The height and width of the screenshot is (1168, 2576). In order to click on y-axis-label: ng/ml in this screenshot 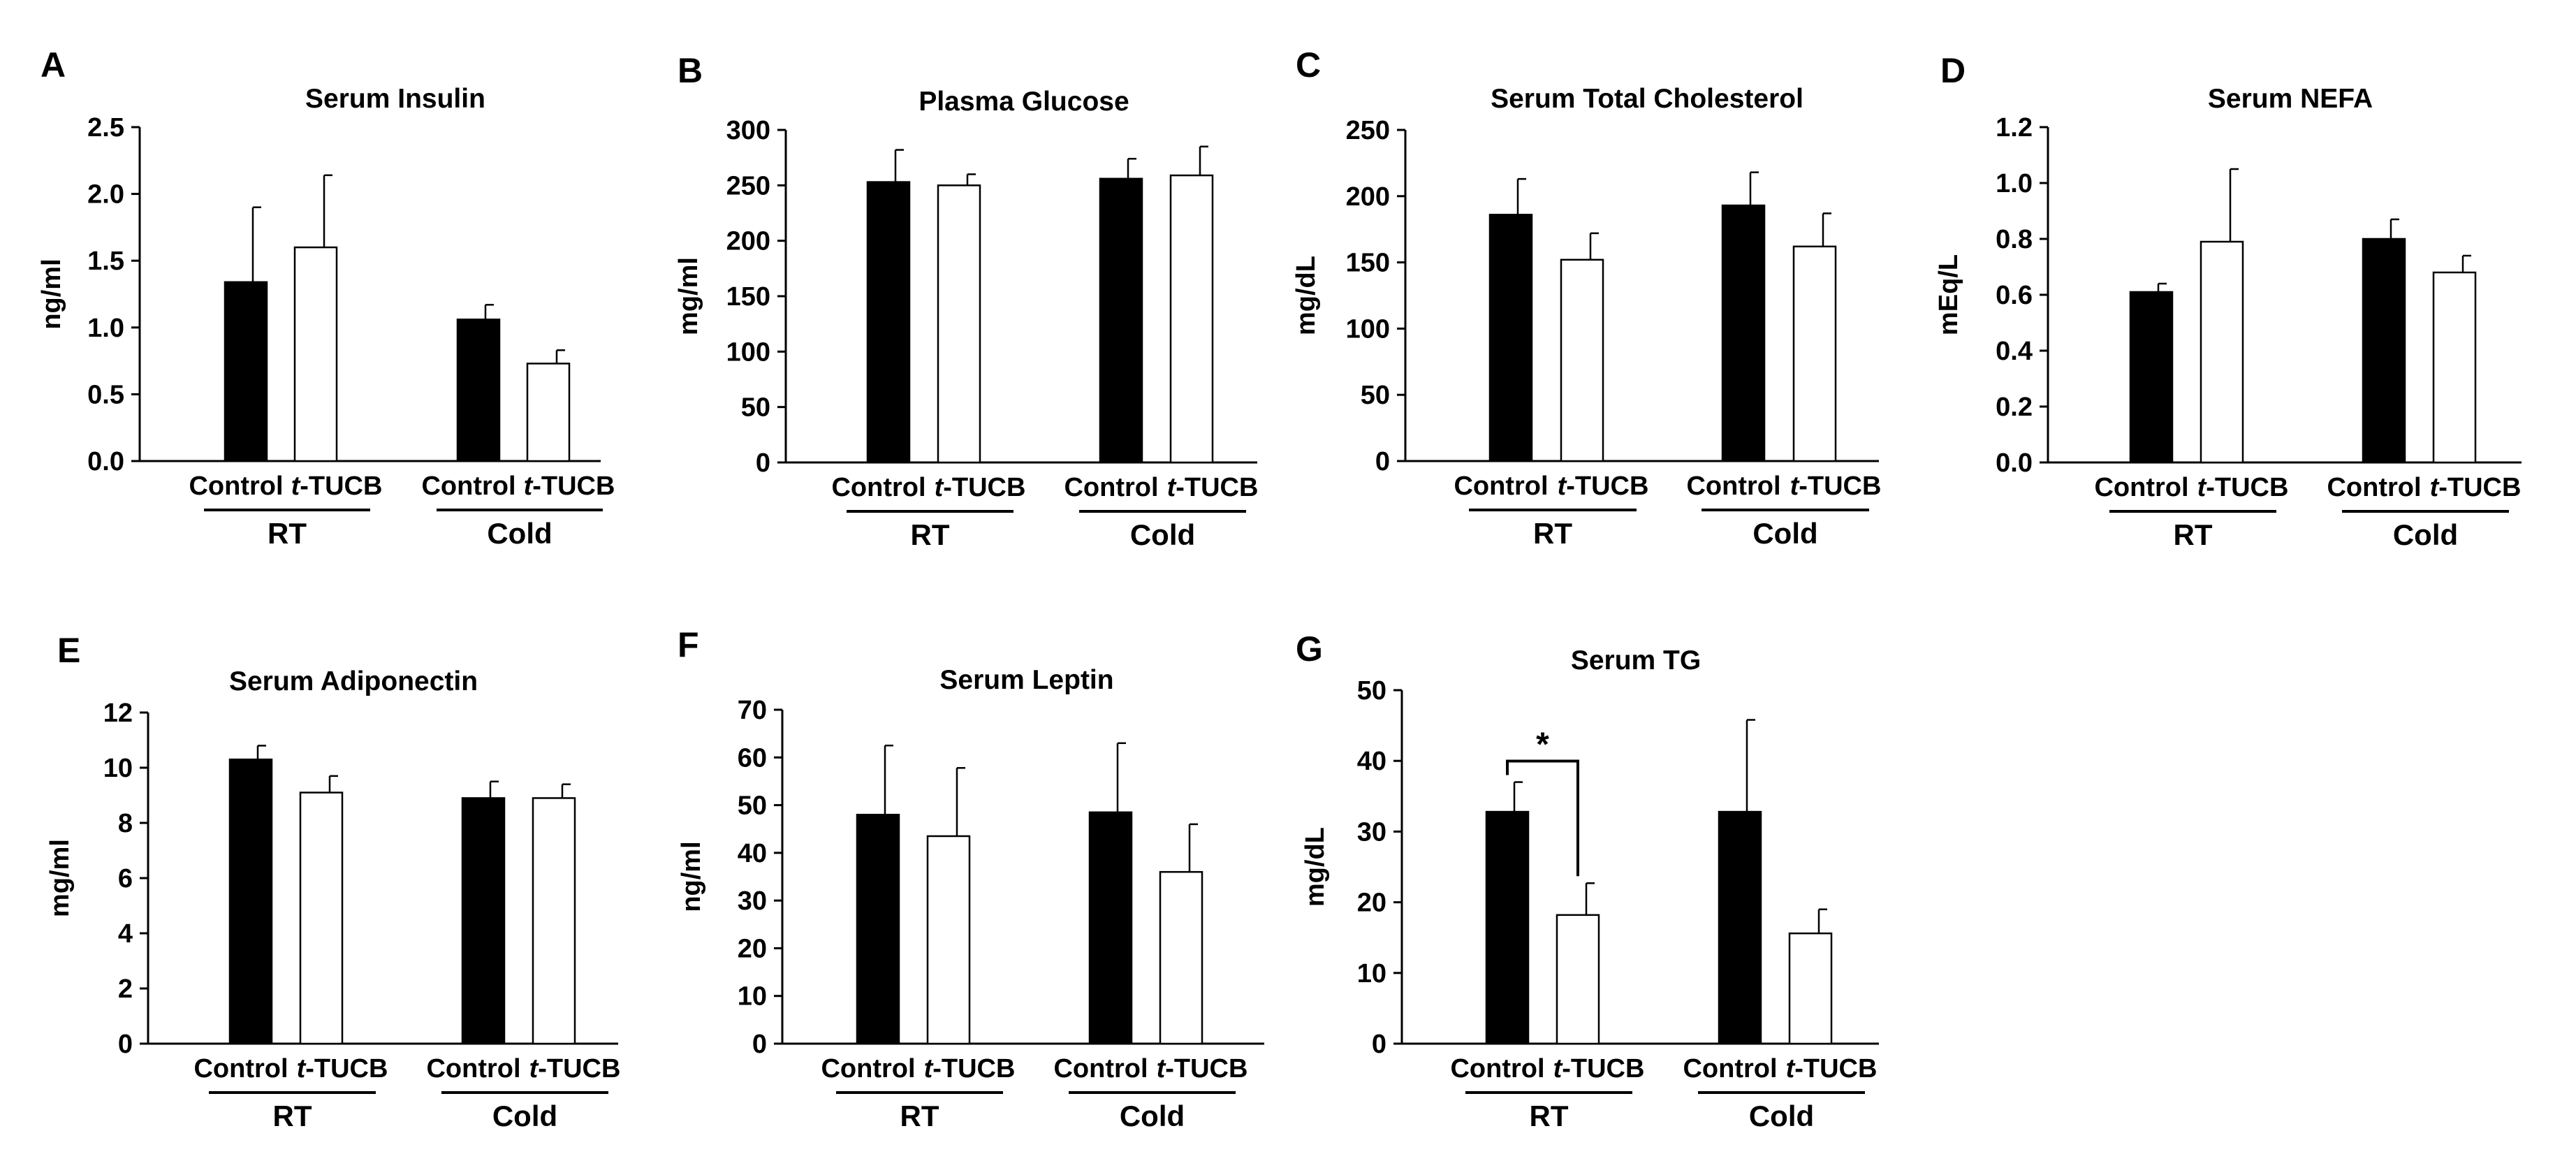, I will do `click(51, 293)`.